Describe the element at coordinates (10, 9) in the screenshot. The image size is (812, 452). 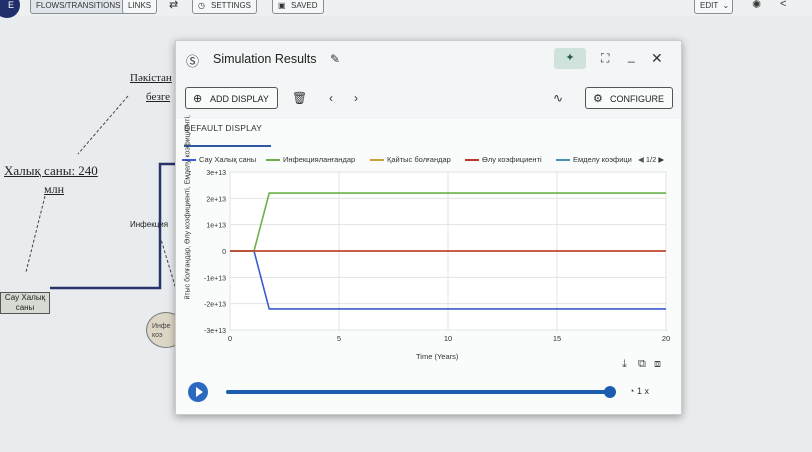
I see `app-logo: E` at that location.